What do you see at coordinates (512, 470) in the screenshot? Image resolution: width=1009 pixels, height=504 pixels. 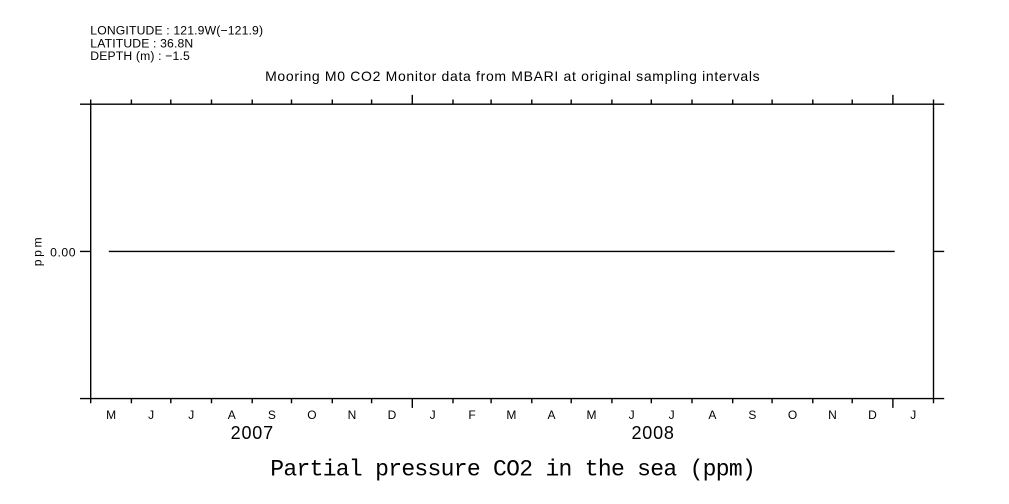 I see `svg-text:Partial pressure CO2 in the se: Partial pressure CO2 in the sea (ppm)` at bounding box center [512, 470].